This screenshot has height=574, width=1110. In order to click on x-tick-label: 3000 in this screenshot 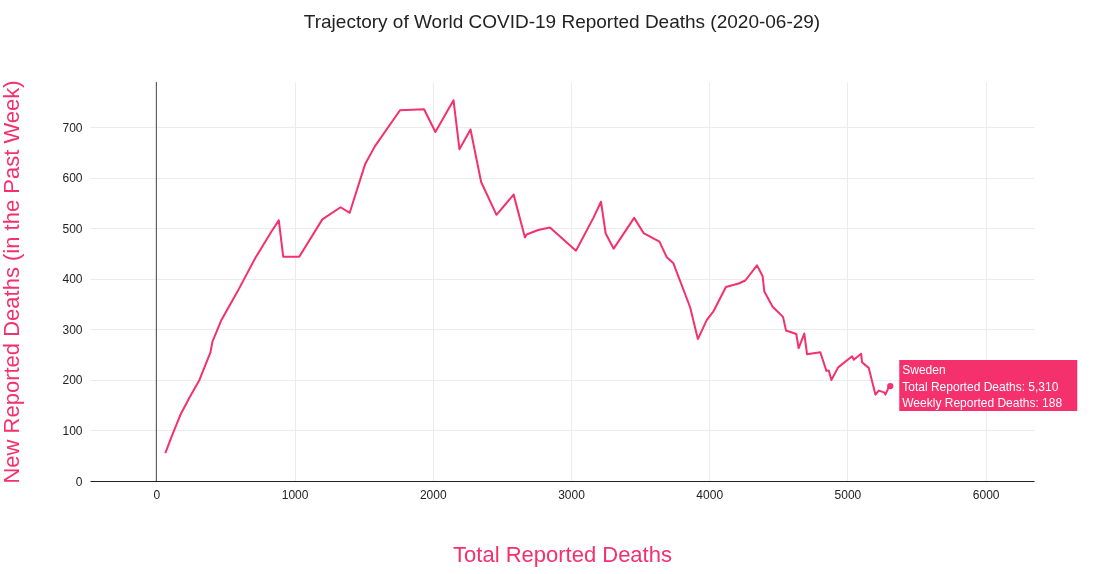, I will do `click(572, 494)`.